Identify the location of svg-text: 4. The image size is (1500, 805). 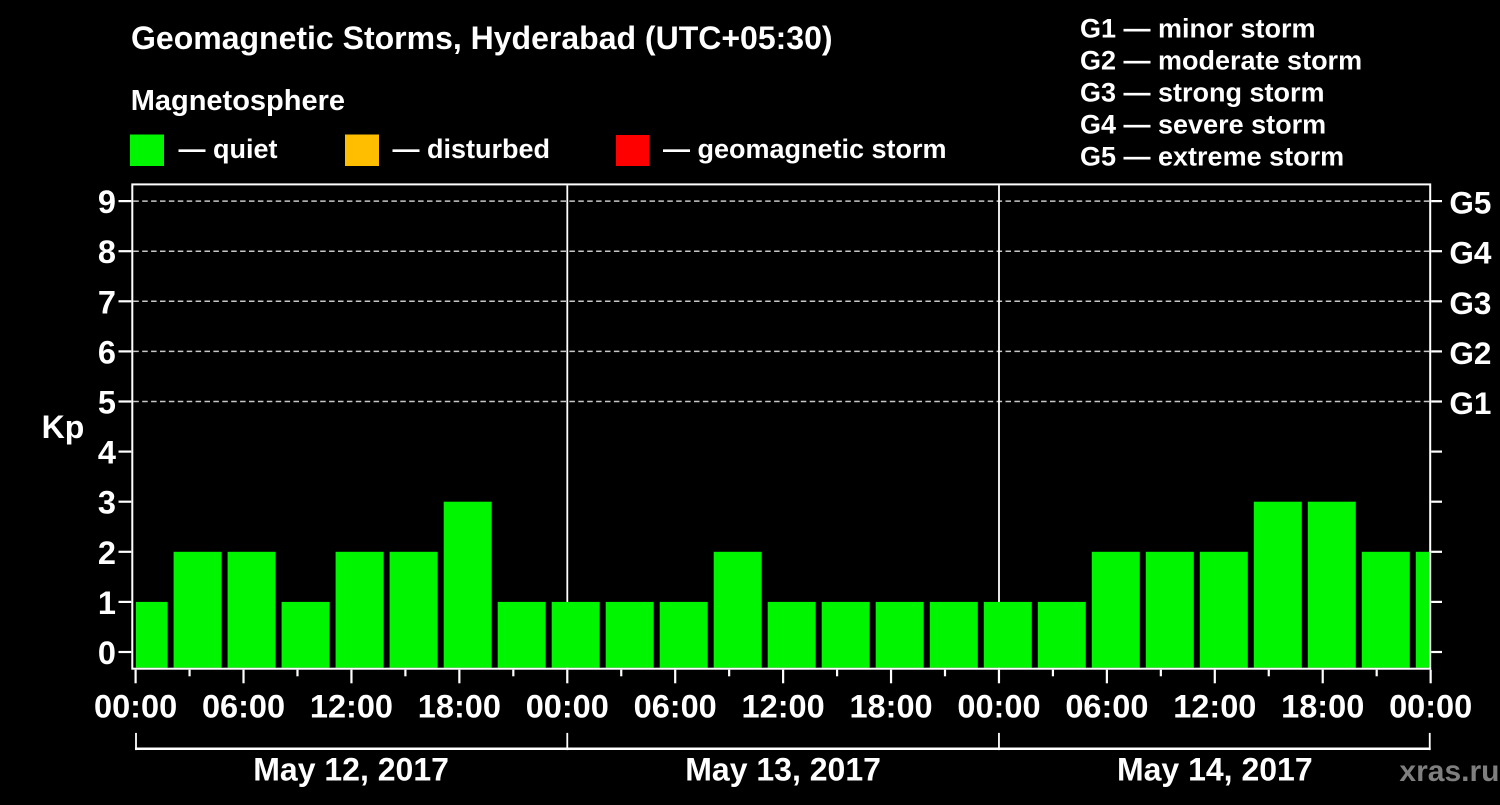
(107, 453).